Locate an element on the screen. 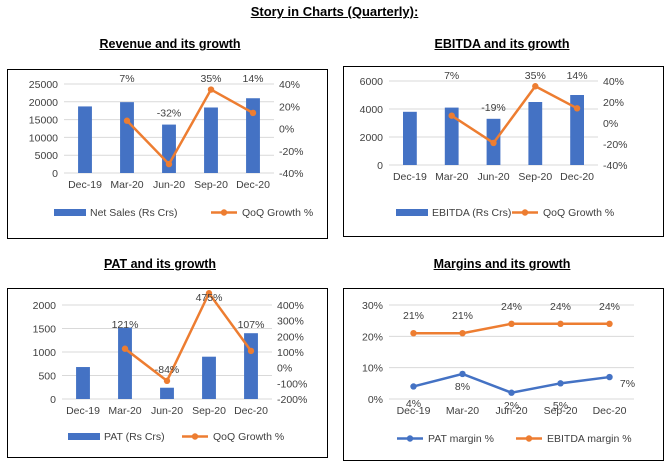 The height and width of the screenshot is (467, 669). margins-legend-marker is located at coordinates (529, 438).